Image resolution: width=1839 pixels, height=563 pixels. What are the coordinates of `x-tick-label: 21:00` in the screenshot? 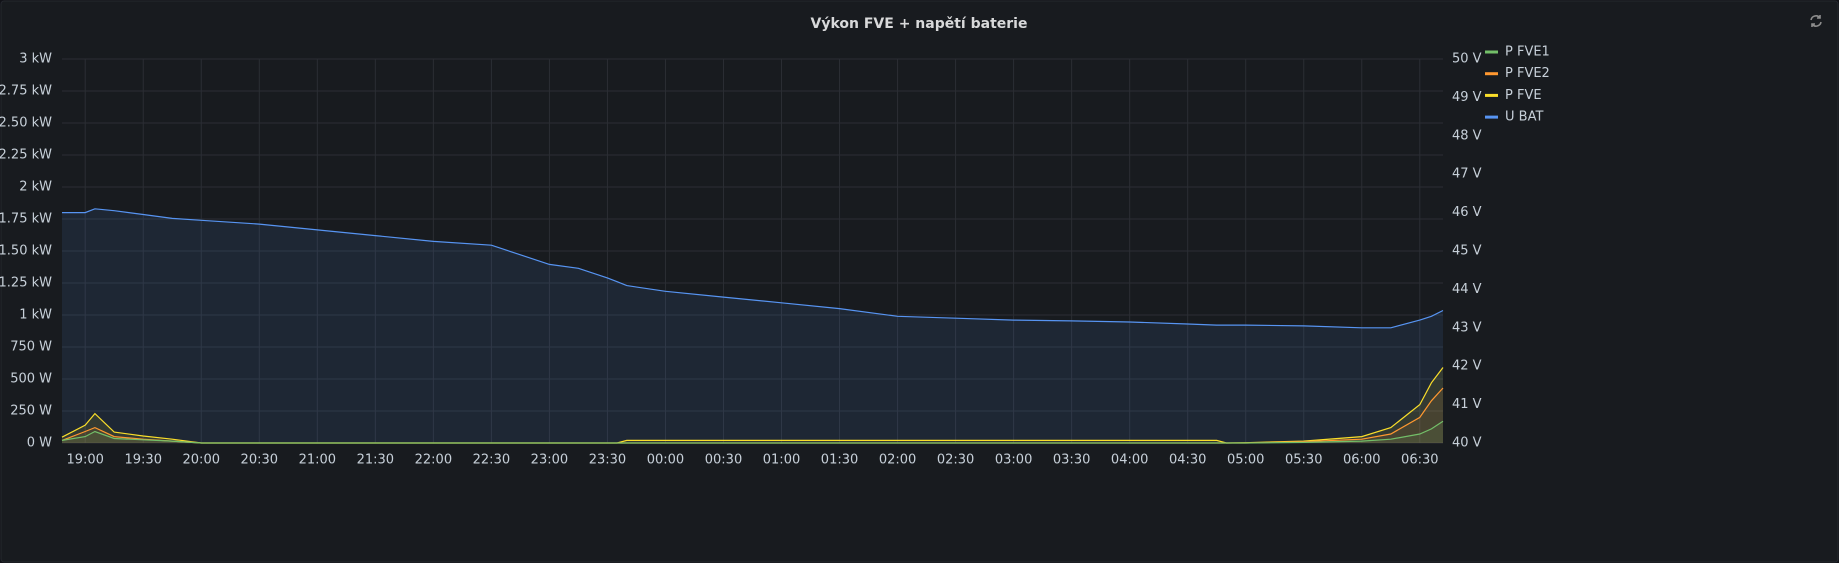 It's located at (317, 460).